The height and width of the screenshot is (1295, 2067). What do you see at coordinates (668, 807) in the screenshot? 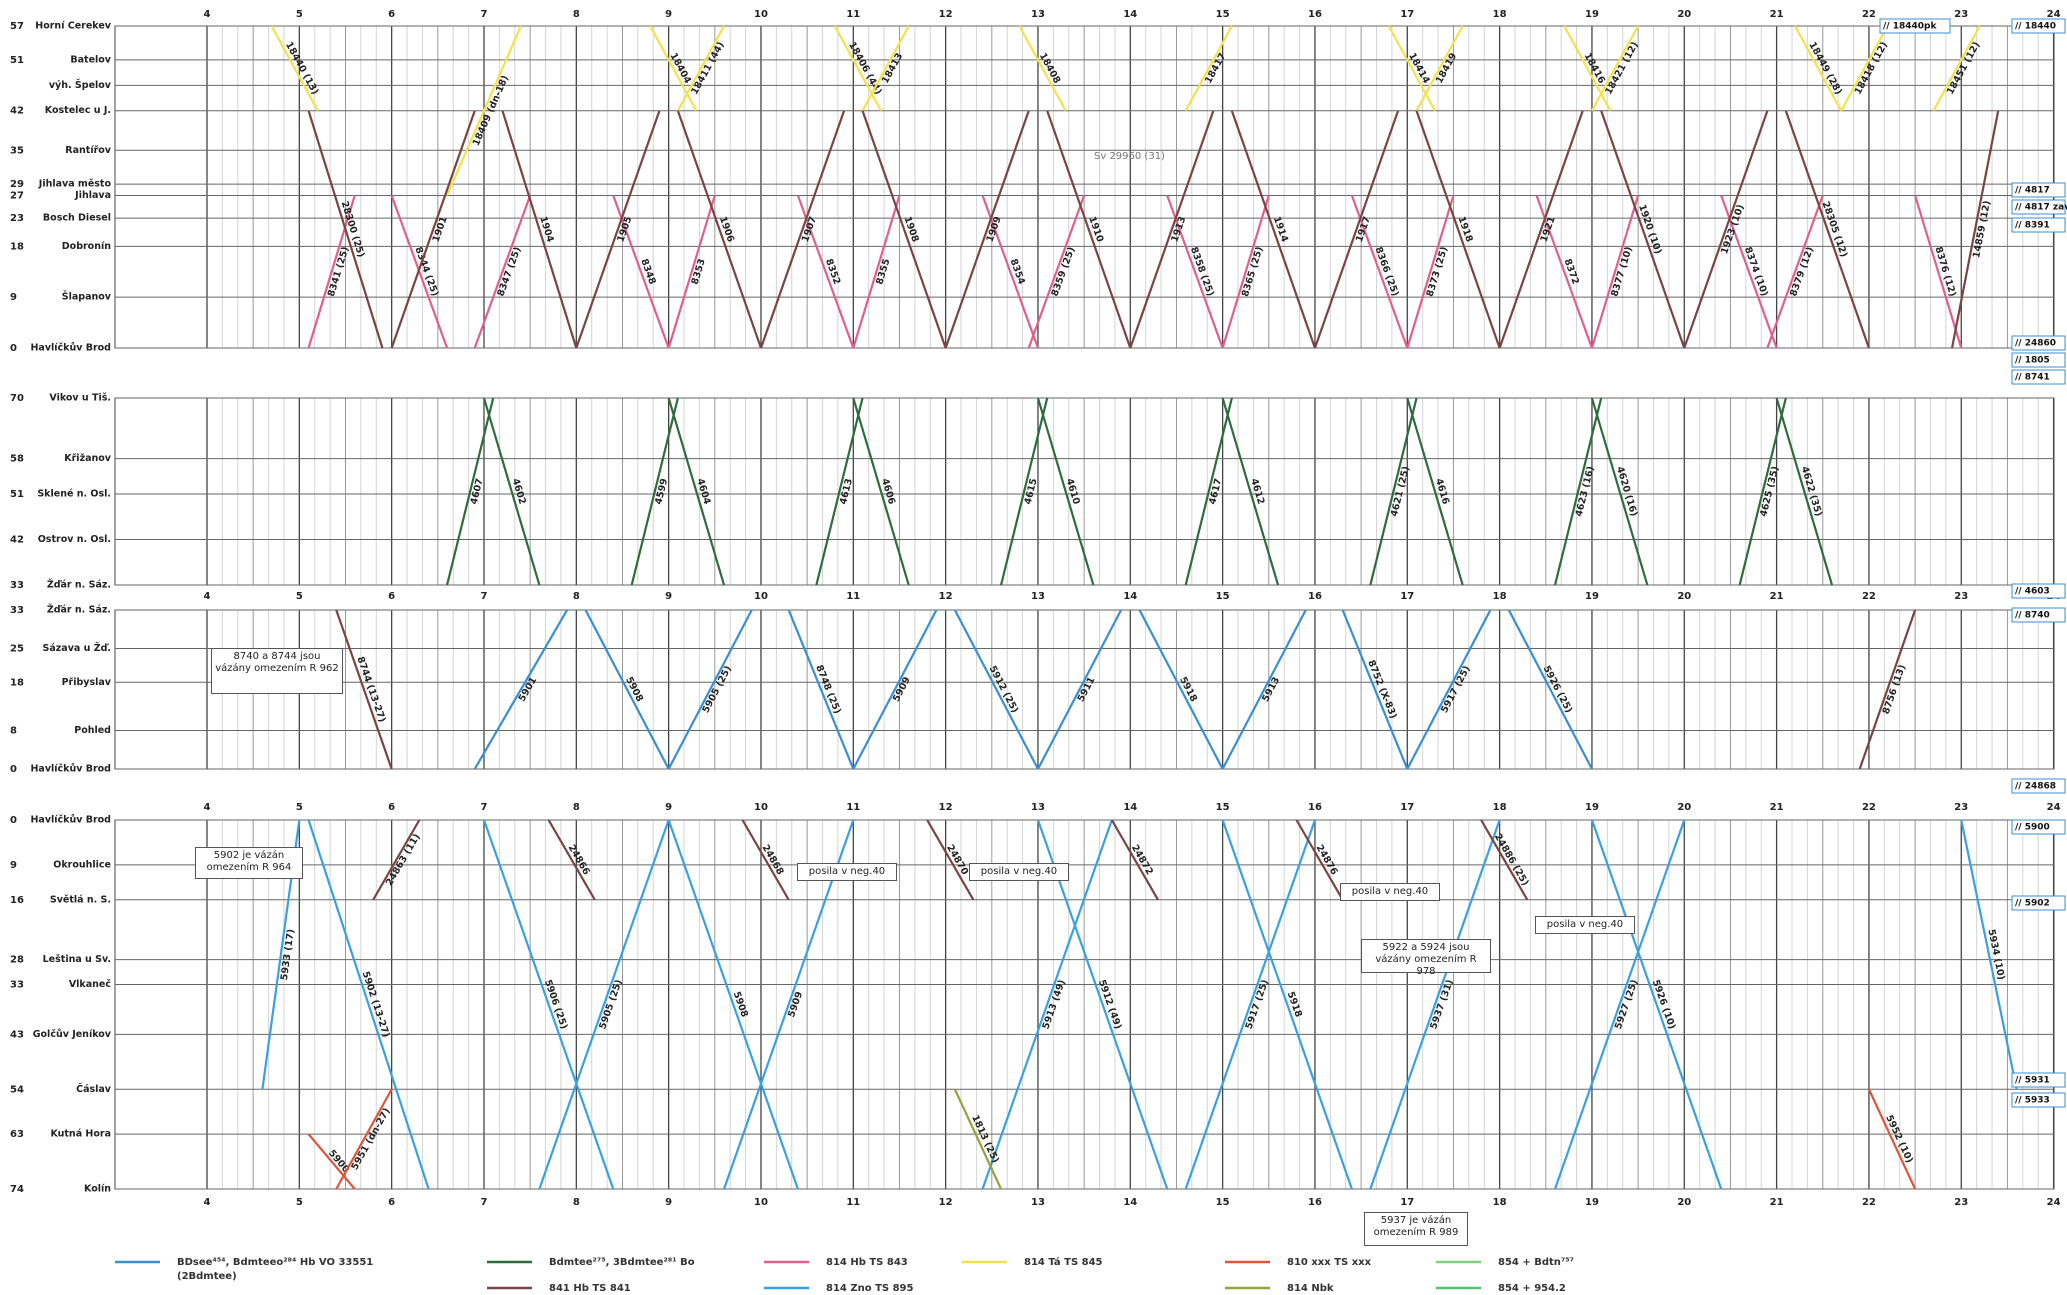
I see `hour-label: 9` at bounding box center [668, 807].